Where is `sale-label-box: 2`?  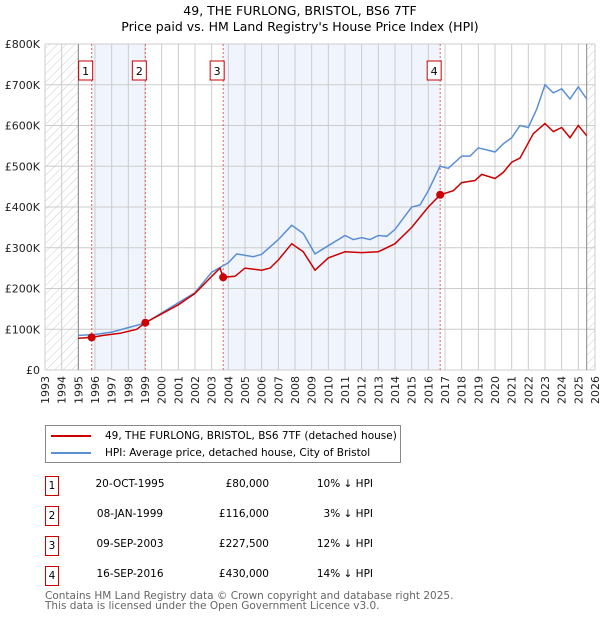 sale-label-box: 2 is located at coordinates (139, 70).